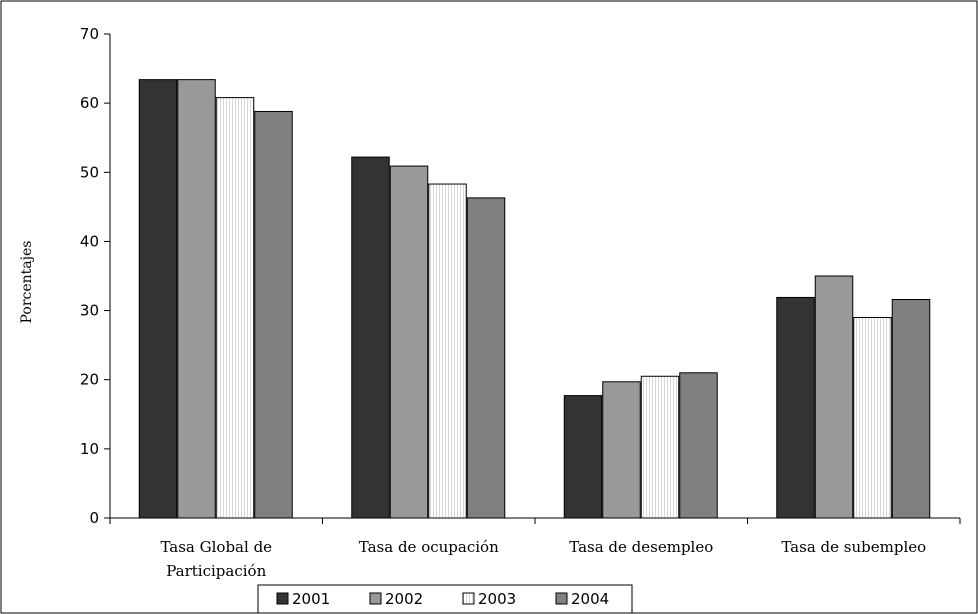 The width and height of the screenshot is (978, 614). Describe the element at coordinates (89, 241) in the screenshot. I see `y-tick-label: 40` at that location.